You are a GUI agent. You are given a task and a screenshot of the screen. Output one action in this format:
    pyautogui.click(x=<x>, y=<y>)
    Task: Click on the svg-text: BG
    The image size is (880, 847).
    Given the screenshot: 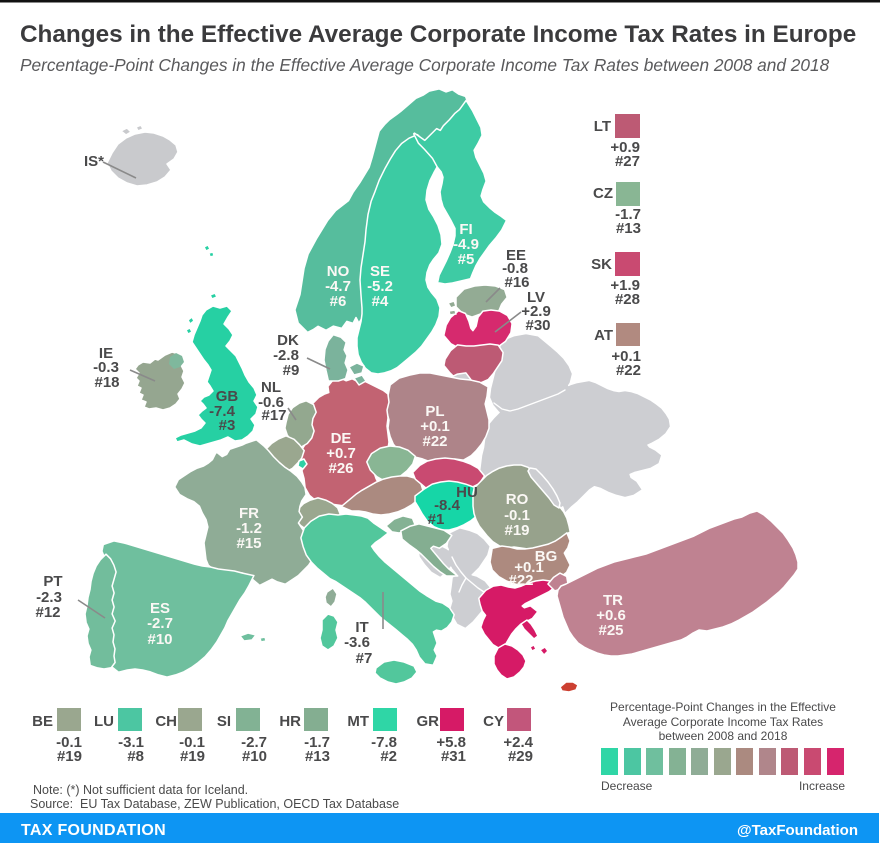 What is the action you would take?
    pyautogui.click(x=546, y=556)
    